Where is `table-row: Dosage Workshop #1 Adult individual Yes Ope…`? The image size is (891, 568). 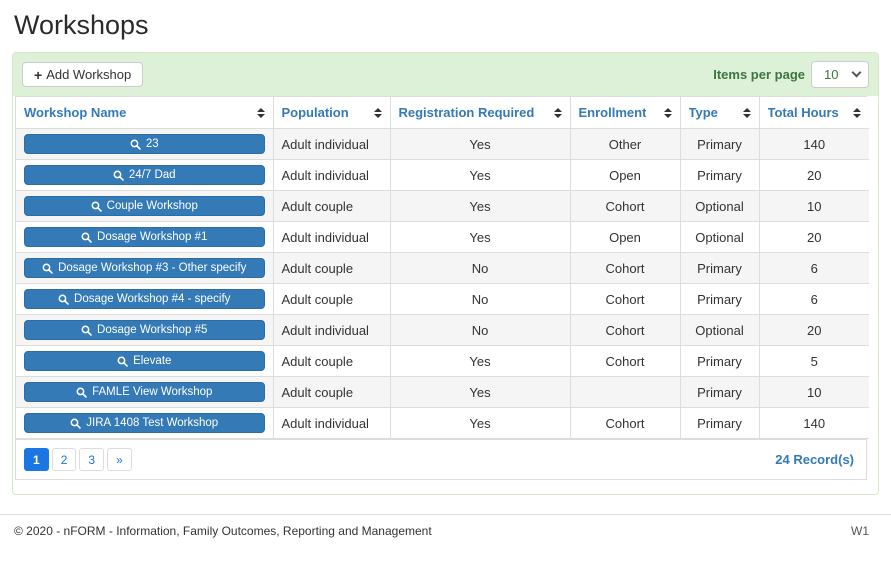
table-row: Dosage Workshop #1 Adult individual Yes Ope… is located at coordinates (442, 237).